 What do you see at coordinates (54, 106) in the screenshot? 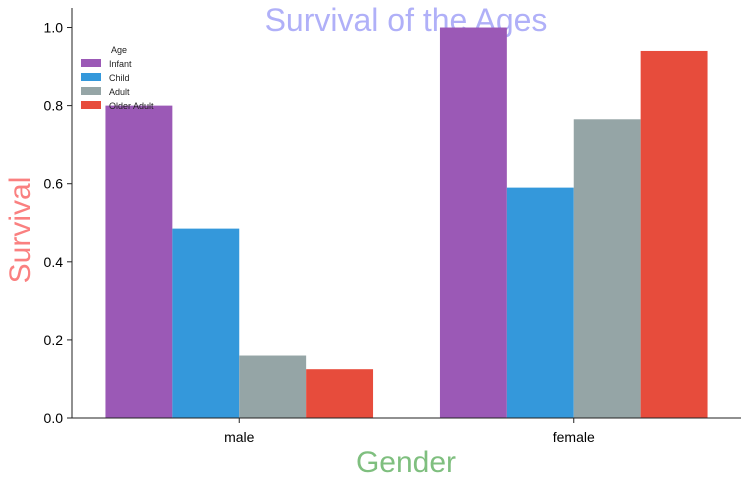
I see `y-tick-label: 0.8` at bounding box center [54, 106].